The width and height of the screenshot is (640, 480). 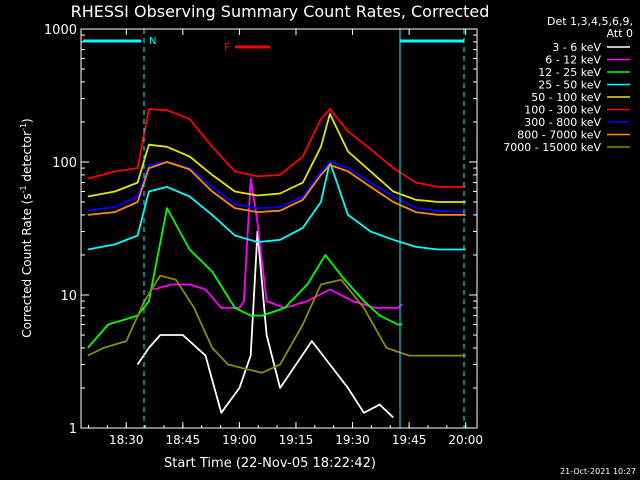 What do you see at coordinates (590, 21) in the screenshot?
I see `legend-header-line1: Det 1,3,4,5,6,9,` at bounding box center [590, 21].